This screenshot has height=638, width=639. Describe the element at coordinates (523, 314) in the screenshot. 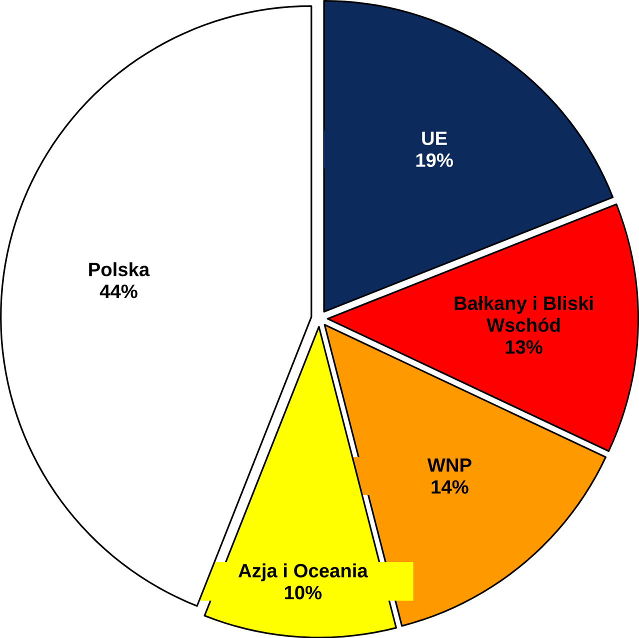

I see `slice-label: Bałkany i Bliski Wschód` at that location.